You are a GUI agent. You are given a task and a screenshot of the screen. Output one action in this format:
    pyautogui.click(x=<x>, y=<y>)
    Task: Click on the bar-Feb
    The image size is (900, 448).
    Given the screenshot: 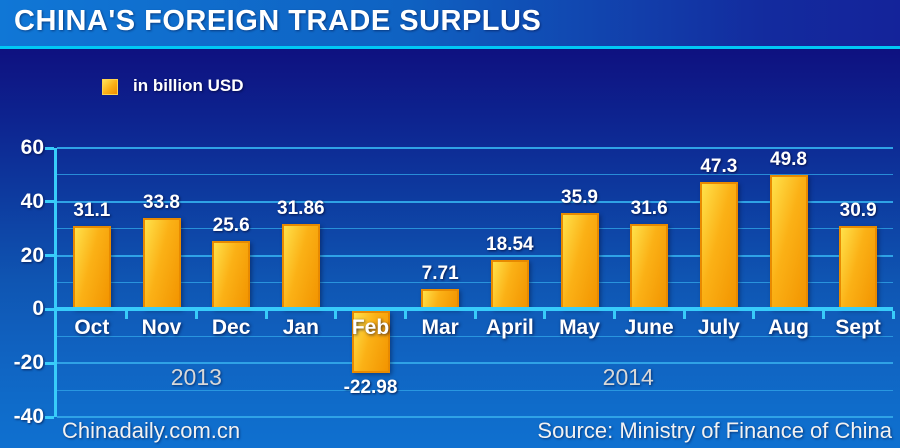 What is the action you would take?
    pyautogui.click(x=370, y=342)
    